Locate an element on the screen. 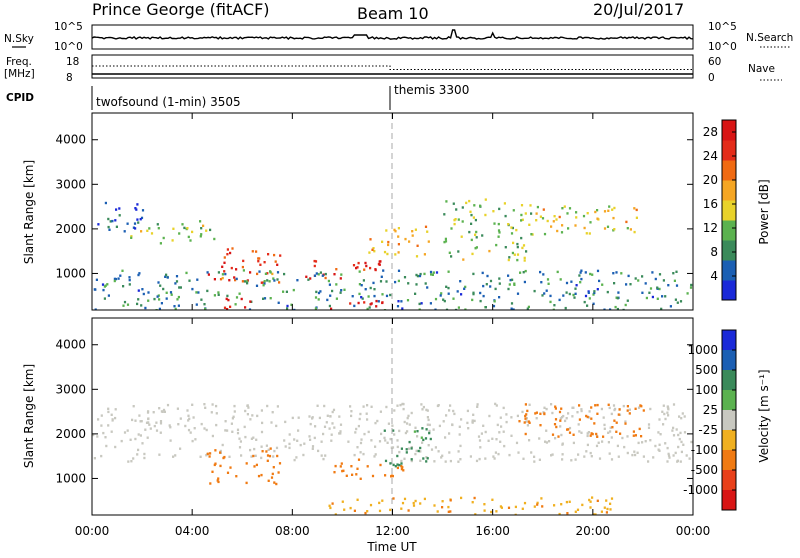 The height and width of the screenshot is (558, 800). colorbar-tick: 100 is located at coordinates (706, 390).